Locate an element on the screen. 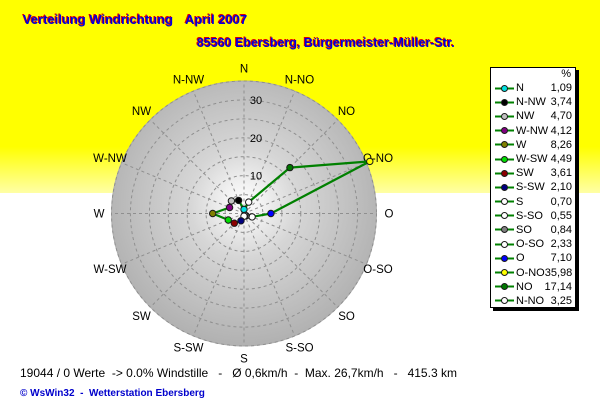 This screenshot has height=412, width=600. legend-direction-label: NW is located at coordinates (525, 116).